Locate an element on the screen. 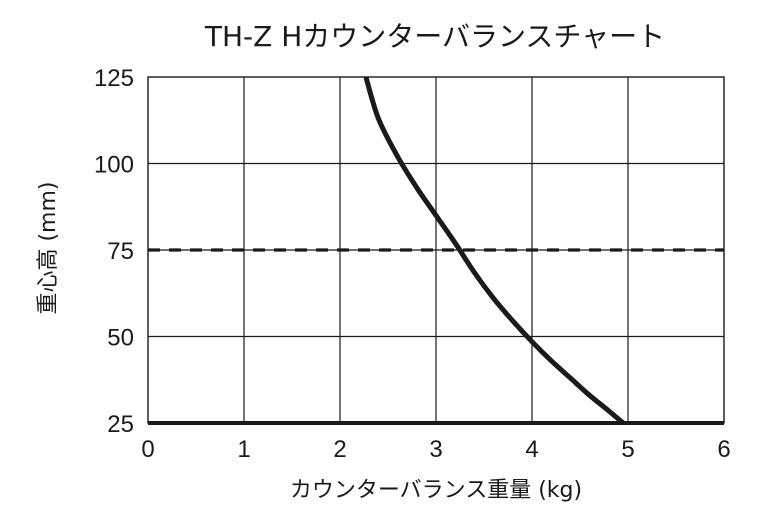 The width and height of the screenshot is (768, 512). y-tick-label: 25 is located at coordinates (120, 424).